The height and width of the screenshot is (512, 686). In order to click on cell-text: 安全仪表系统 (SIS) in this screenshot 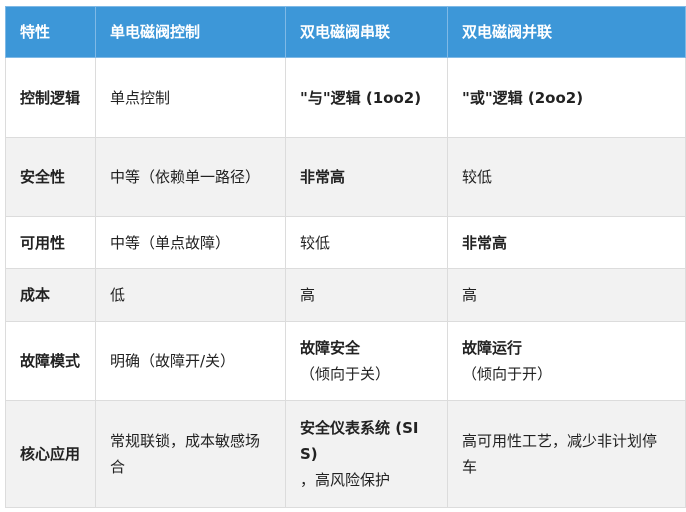, I will do `click(359, 441)`.